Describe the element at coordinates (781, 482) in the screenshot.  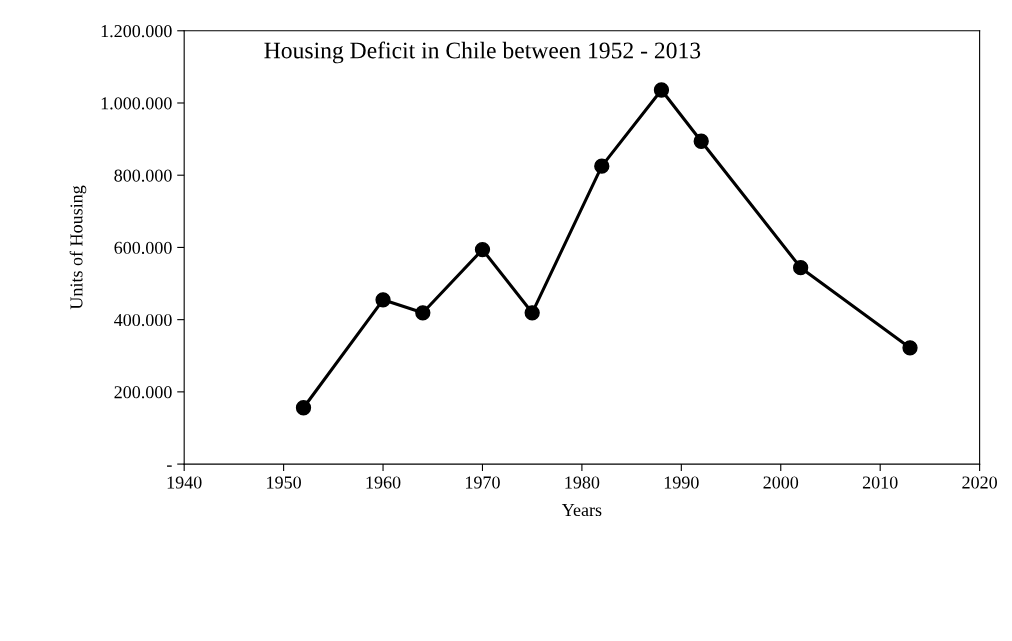
I see `x-tick-label: 2000` at that location.